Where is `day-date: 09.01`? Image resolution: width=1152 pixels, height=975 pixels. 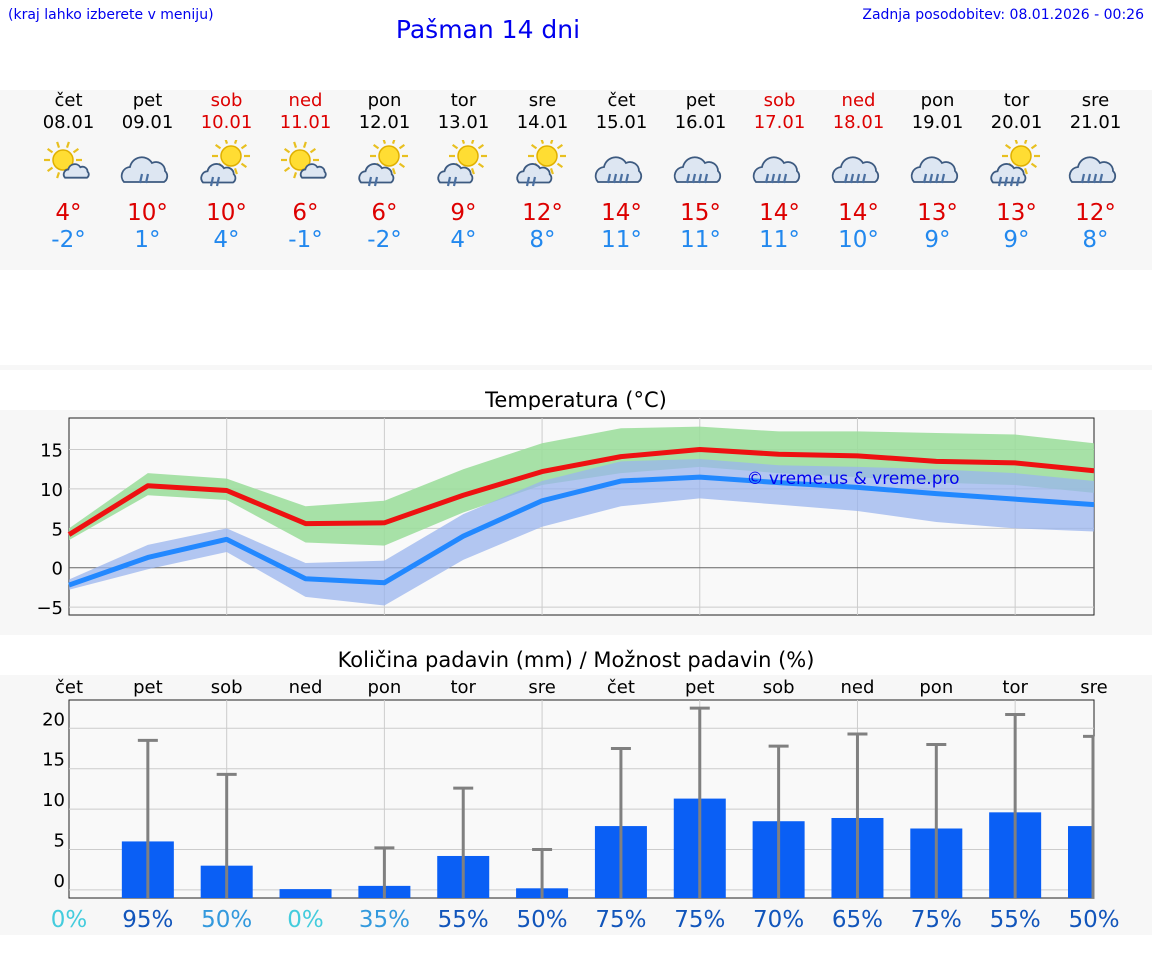
day-date: 09.01 is located at coordinates (147, 122).